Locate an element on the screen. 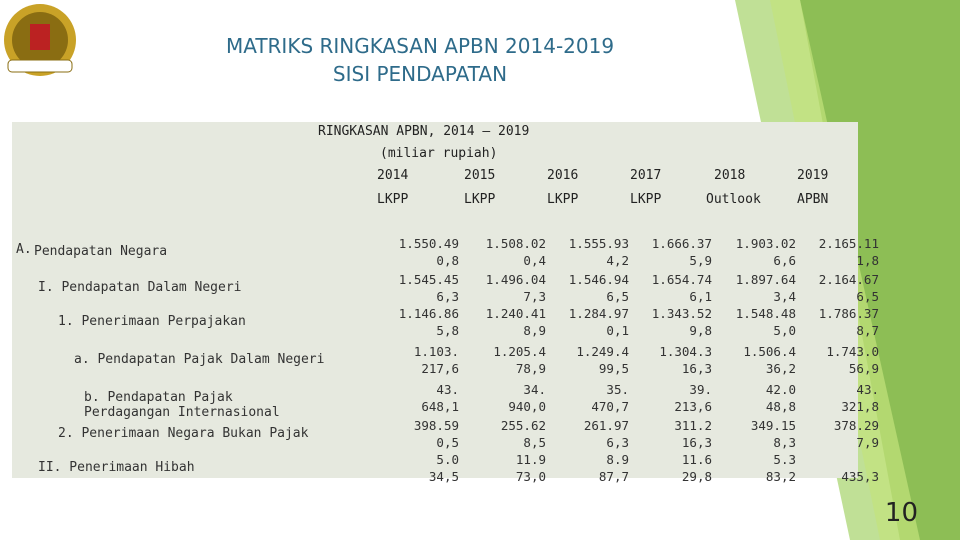  year: 2015 is located at coordinates (480, 175).